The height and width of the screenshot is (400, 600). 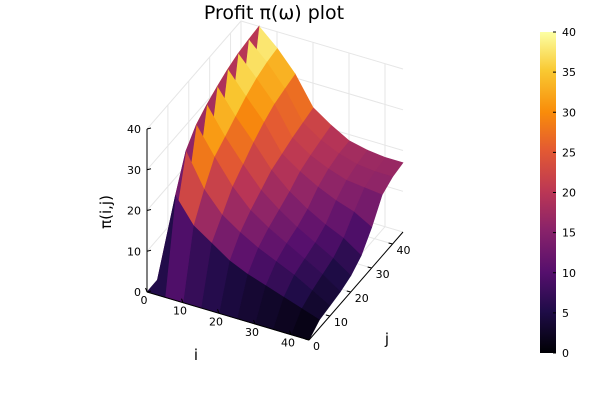 What do you see at coordinates (356, 286) in the screenshot?
I see `y-axis-line` at bounding box center [356, 286].